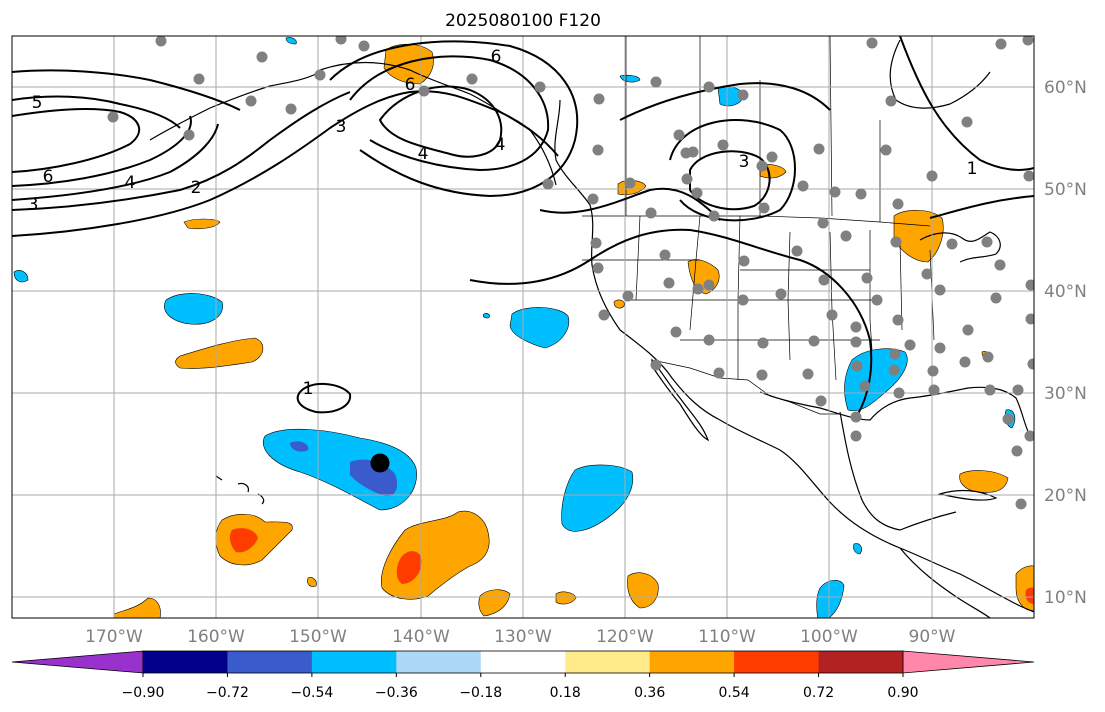  Describe the element at coordinates (940, 74) in the screenshot. I see `hudson-bay` at that location.